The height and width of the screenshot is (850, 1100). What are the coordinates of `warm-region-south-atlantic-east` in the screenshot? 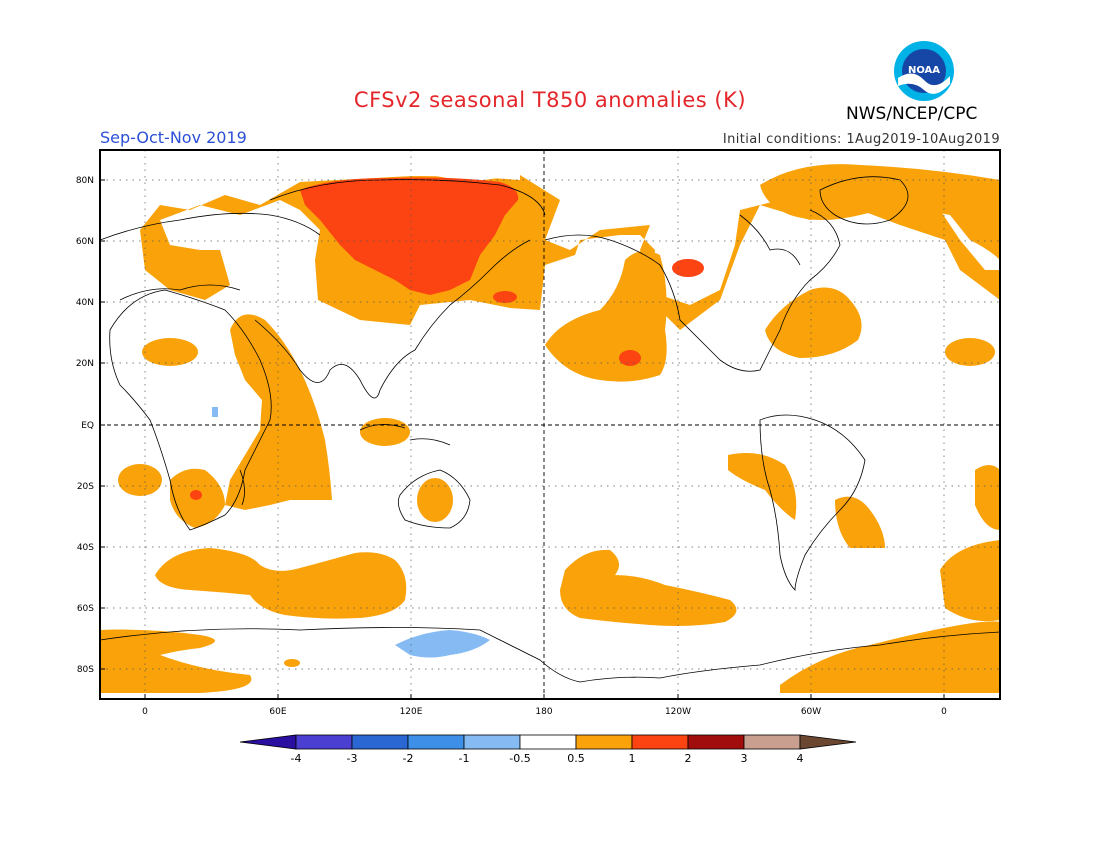 It's located at (140, 480).